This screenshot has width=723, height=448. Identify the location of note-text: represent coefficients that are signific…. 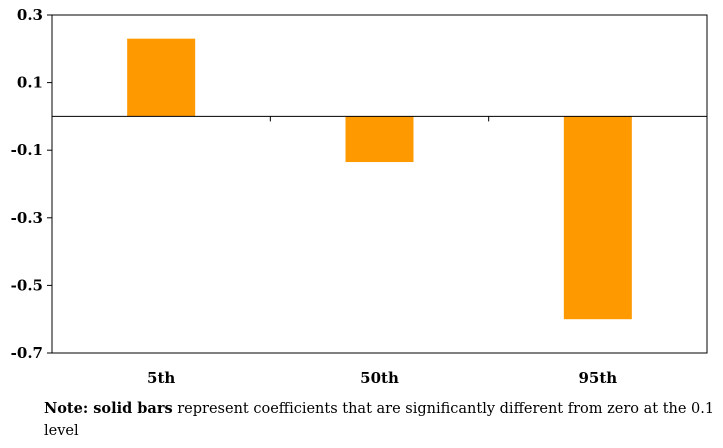
(379, 420).